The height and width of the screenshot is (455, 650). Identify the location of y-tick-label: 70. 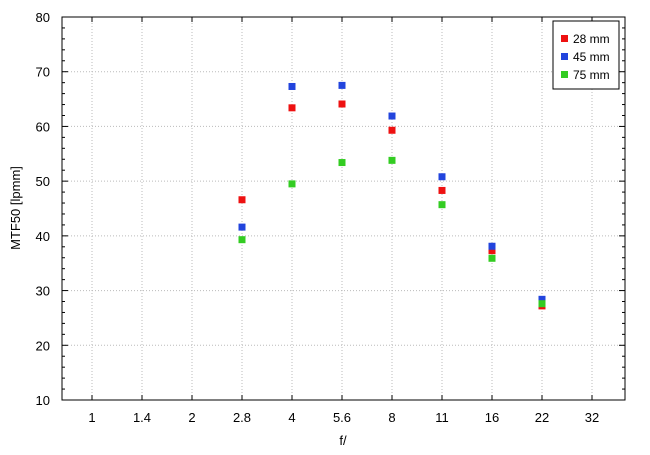
(43, 72).